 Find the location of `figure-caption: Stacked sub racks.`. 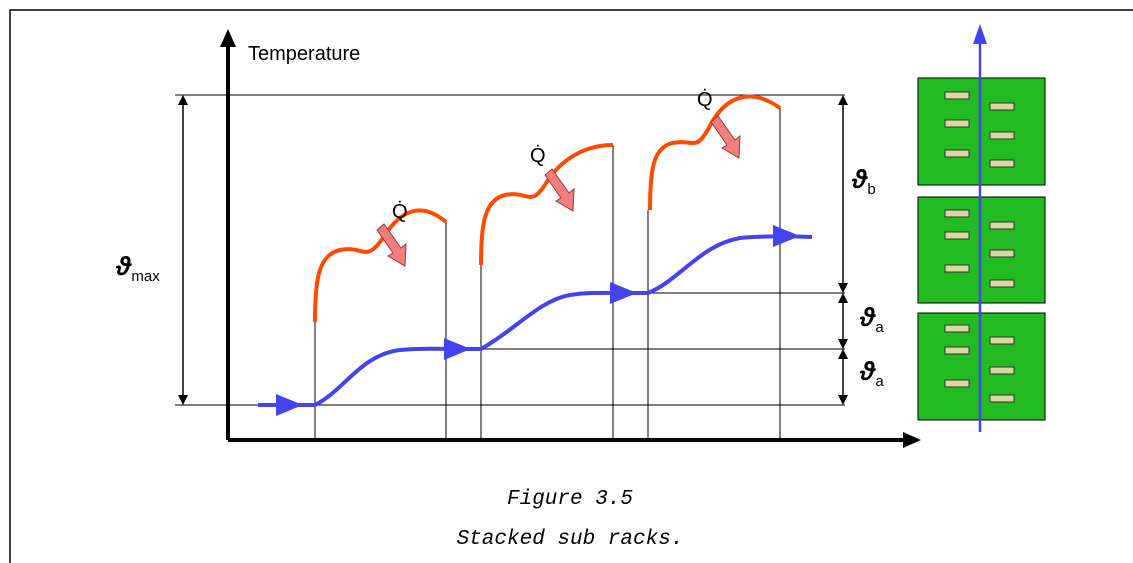

figure-caption: Stacked sub racks. is located at coordinates (570, 539).